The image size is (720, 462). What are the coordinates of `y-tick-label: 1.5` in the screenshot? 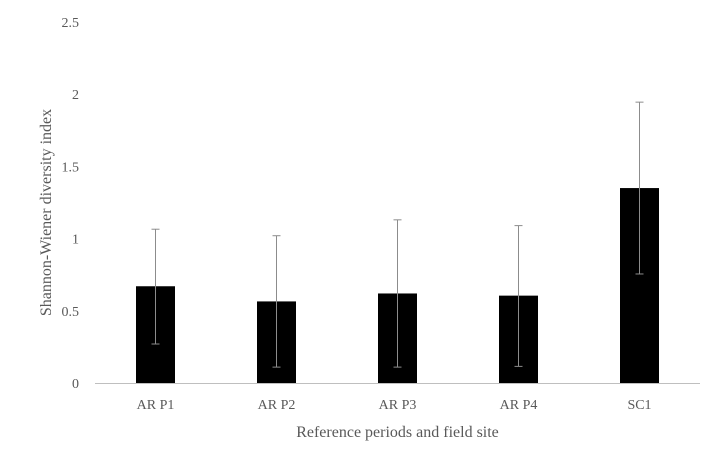 It's located at (71, 167).